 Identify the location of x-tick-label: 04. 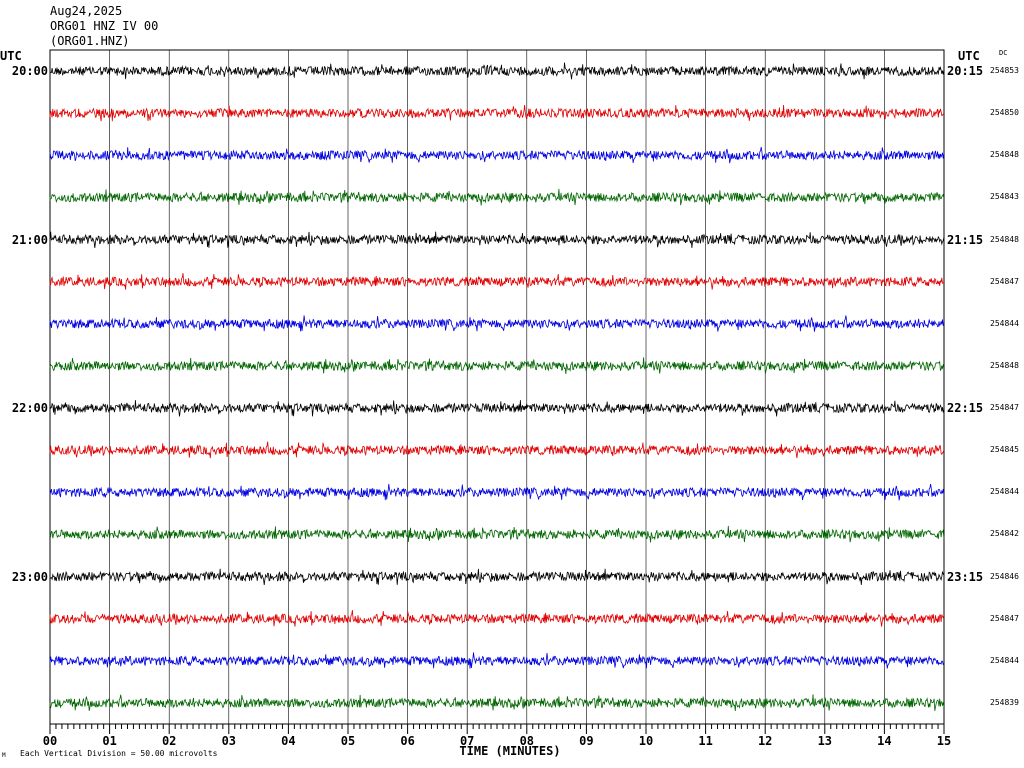
(288, 741).